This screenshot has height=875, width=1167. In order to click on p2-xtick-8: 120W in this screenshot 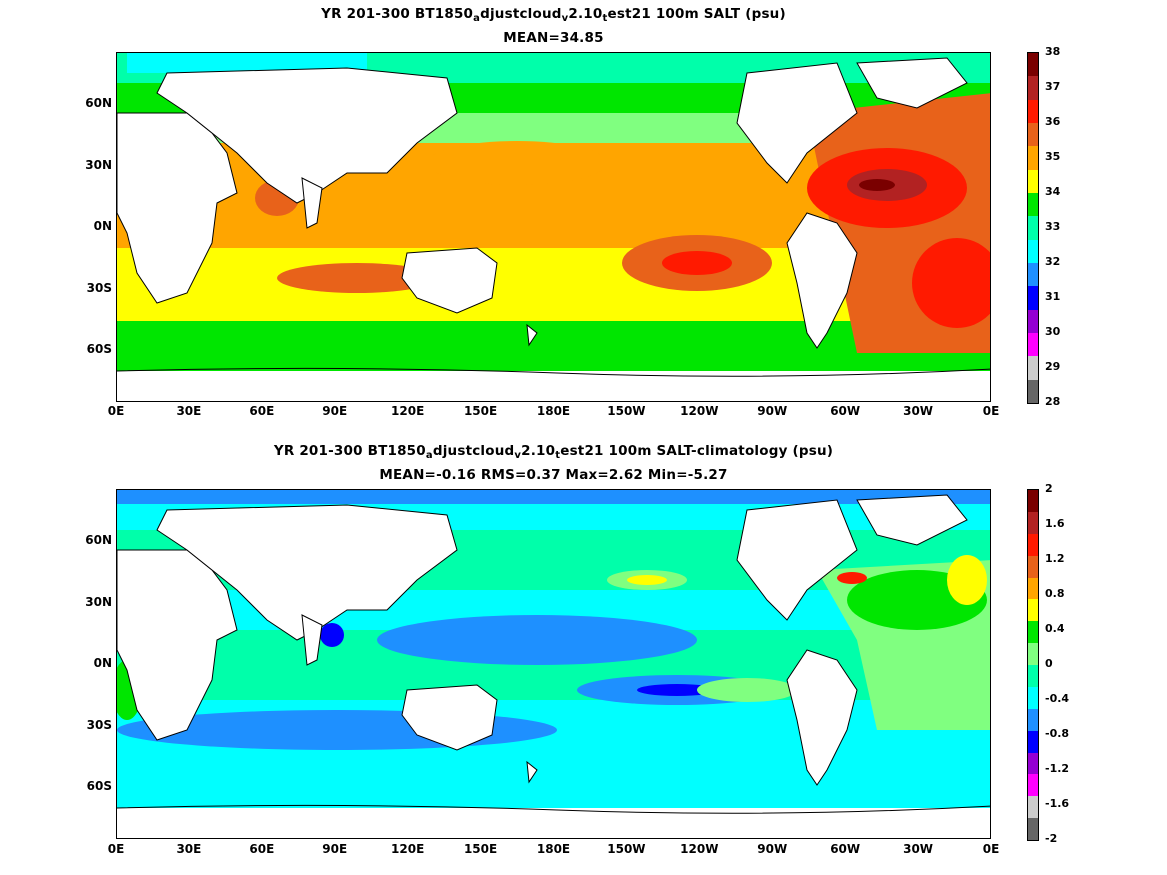, I will do `click(699, 849)`.